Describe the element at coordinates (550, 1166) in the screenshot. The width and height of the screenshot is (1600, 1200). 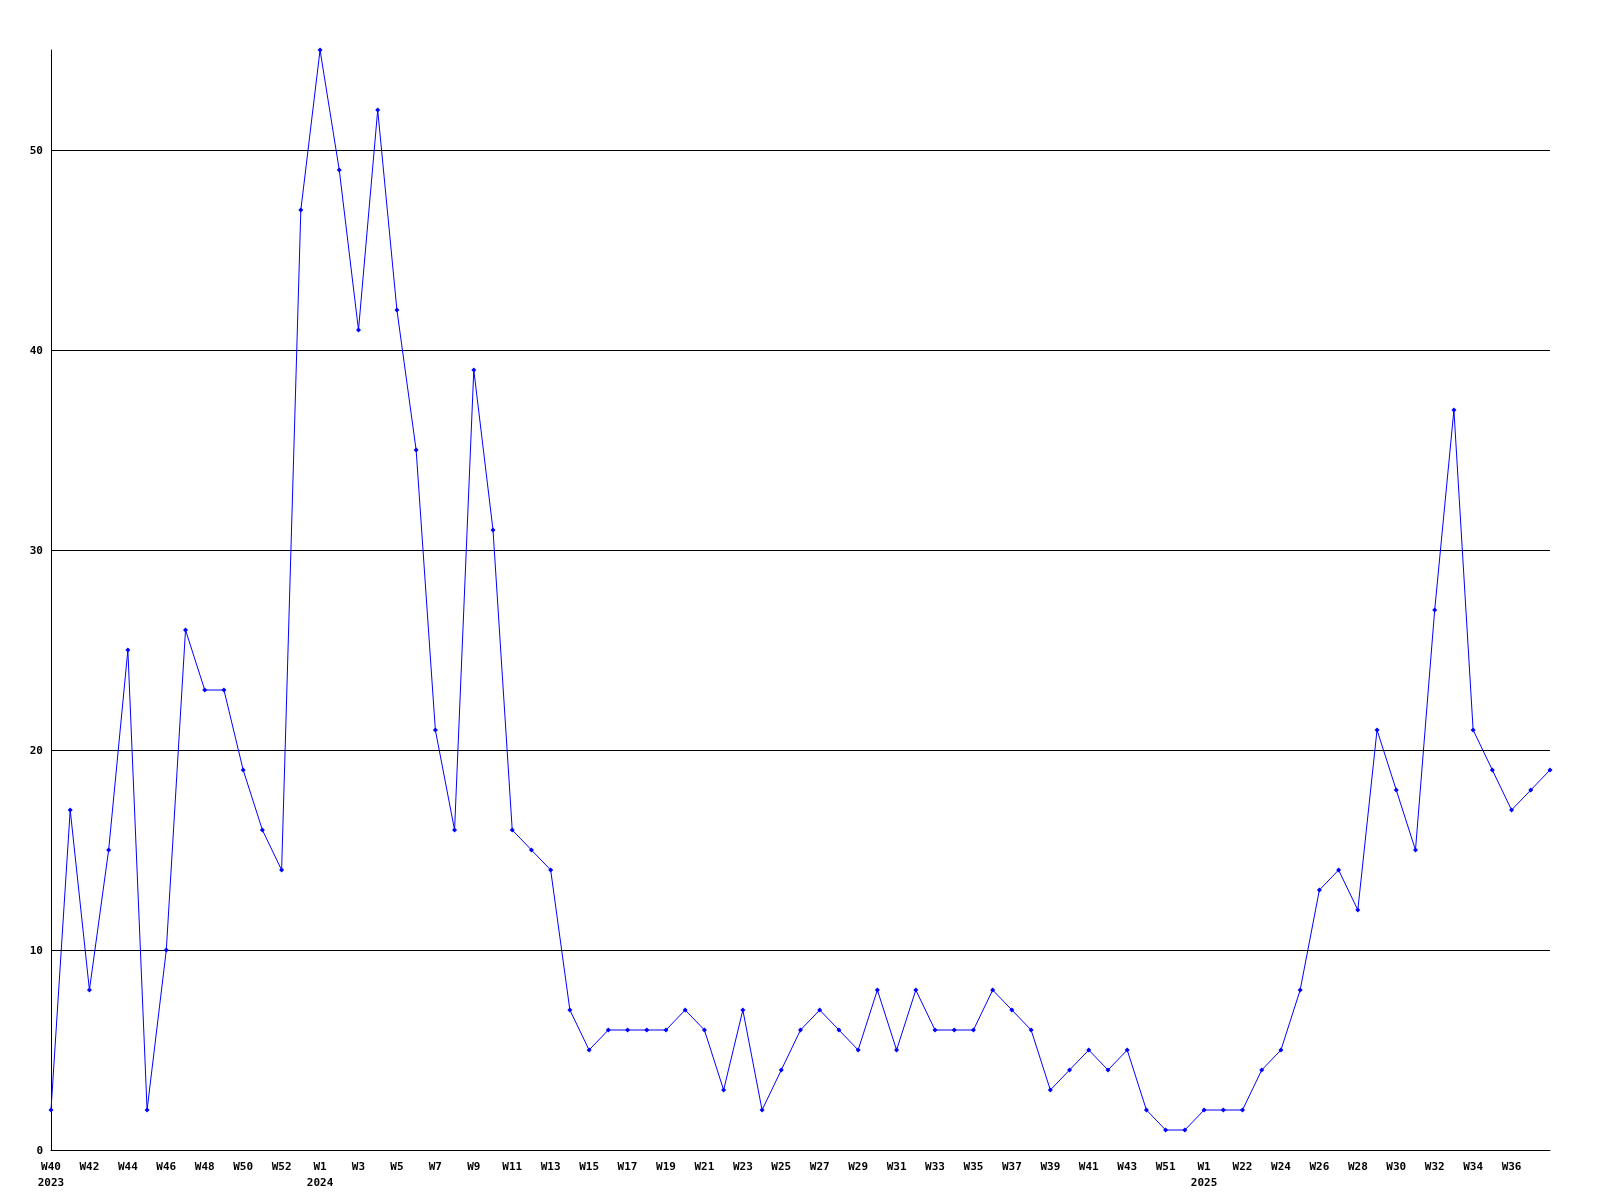
I see `x-tick-label: W13` at that location.